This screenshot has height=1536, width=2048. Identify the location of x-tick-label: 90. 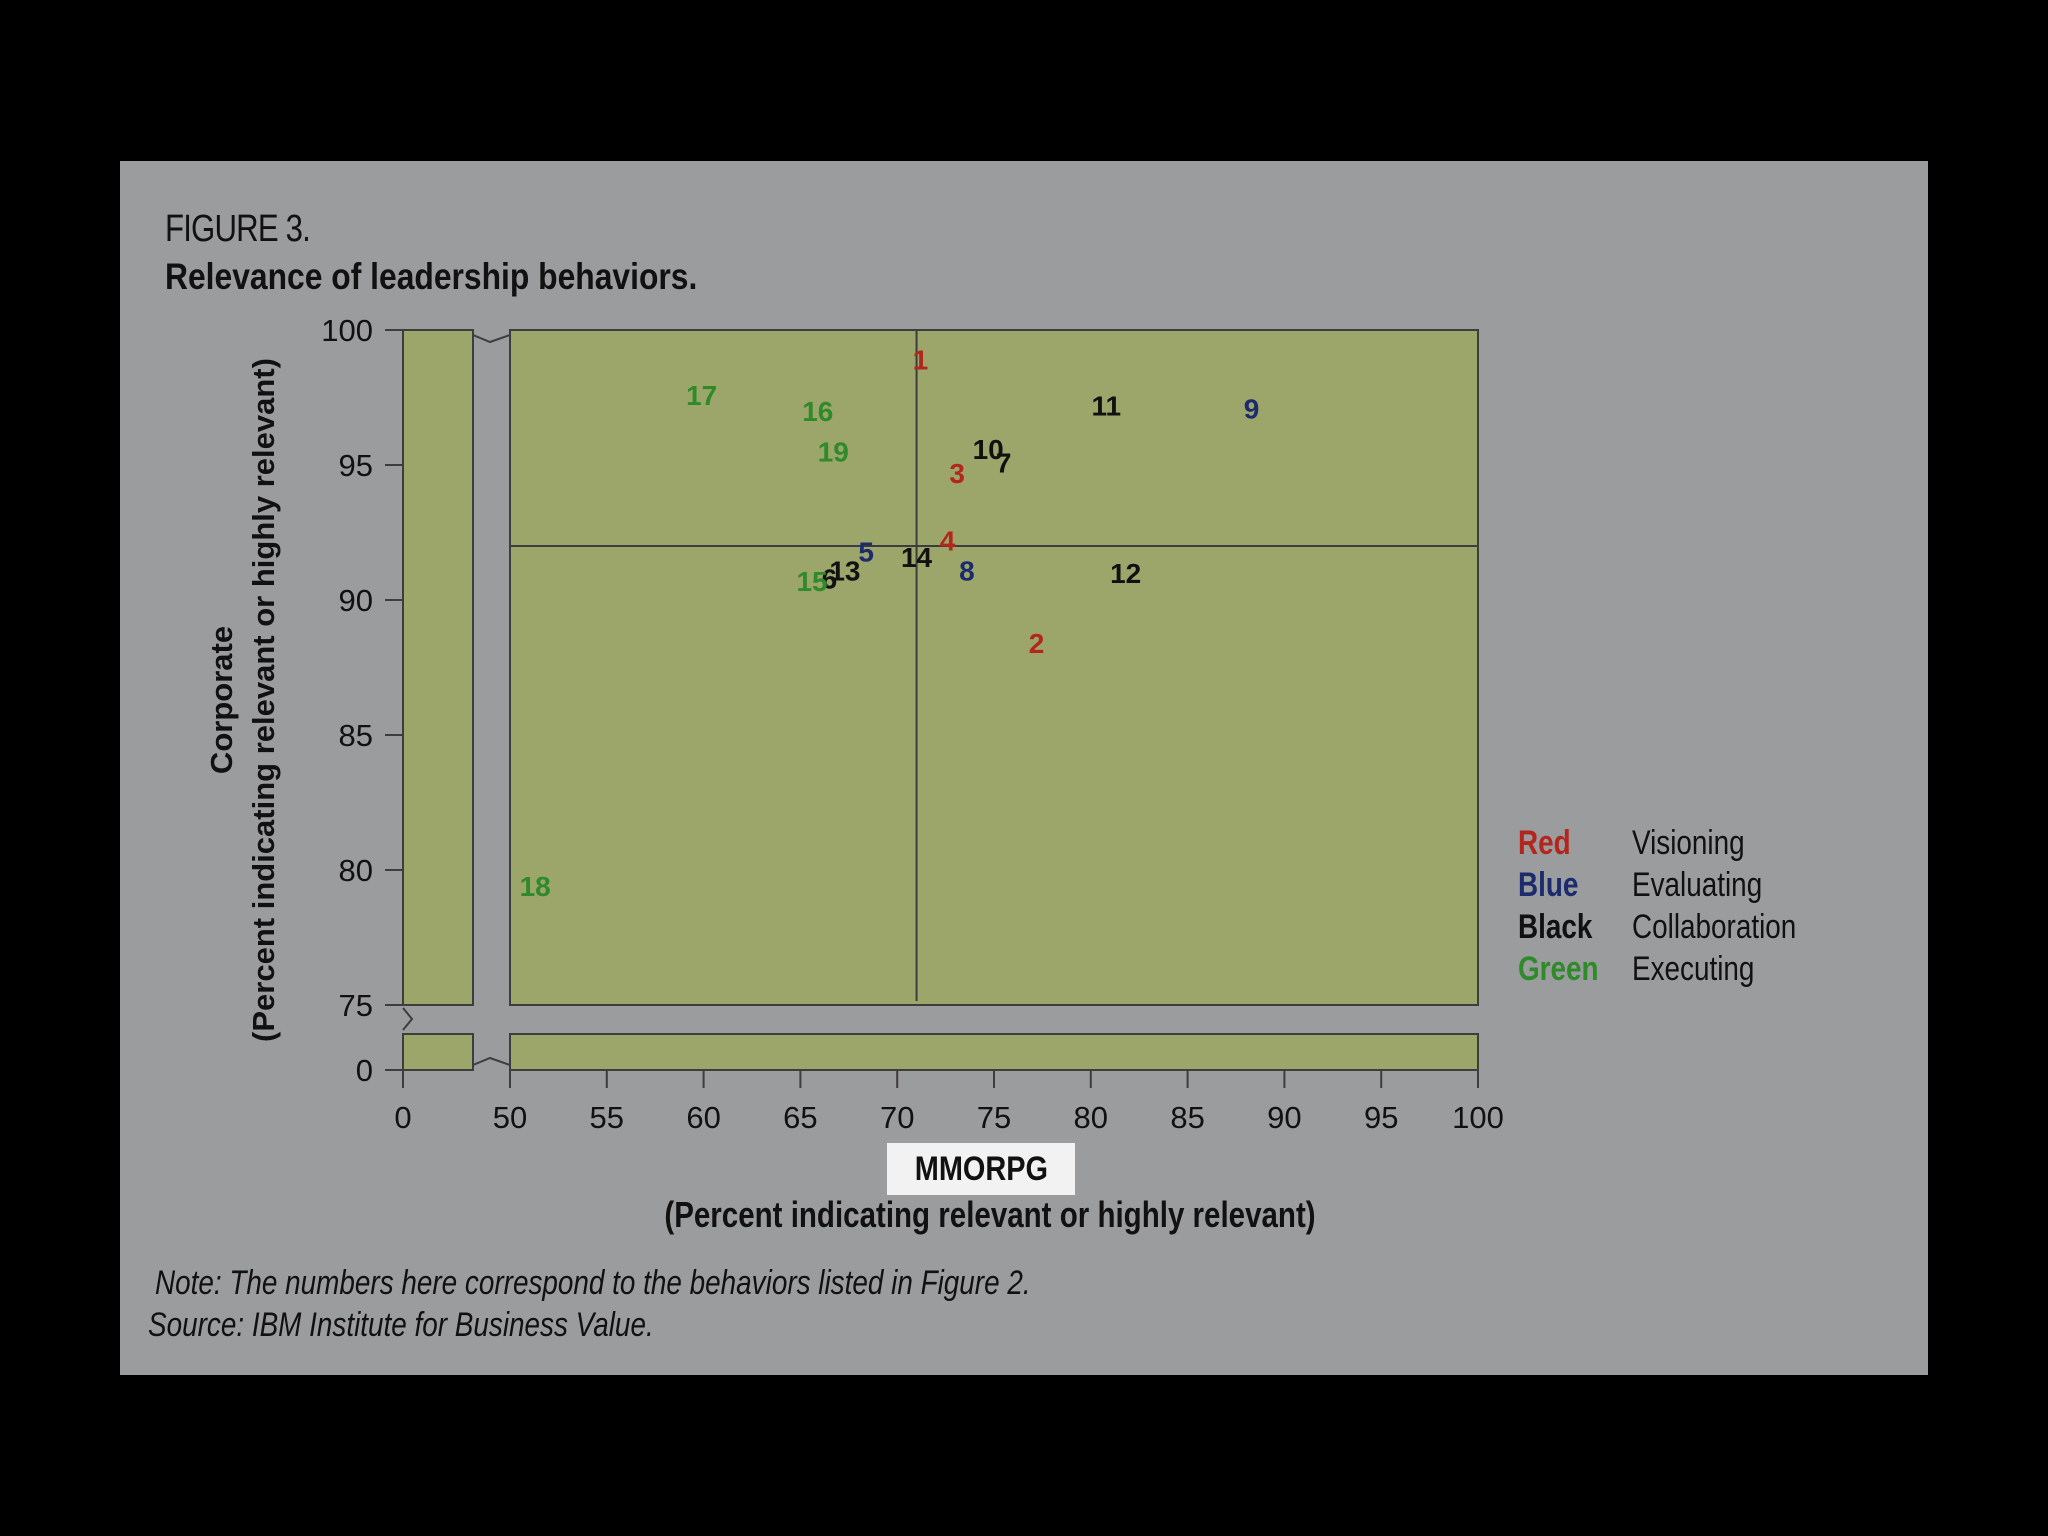
(1284, 1117).